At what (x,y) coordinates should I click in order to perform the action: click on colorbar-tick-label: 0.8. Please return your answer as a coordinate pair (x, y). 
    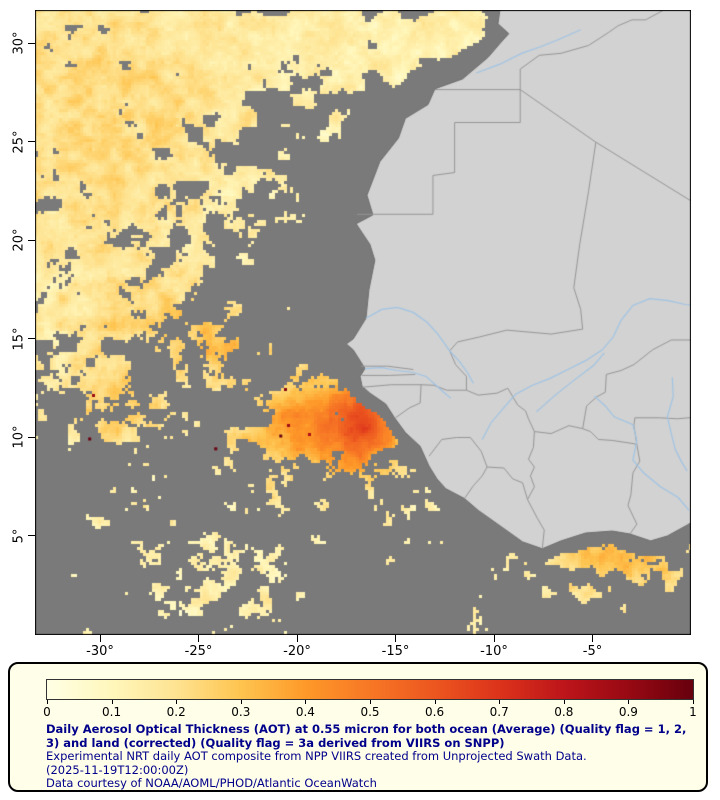
    Looking at the image, I should click on (564, 712).